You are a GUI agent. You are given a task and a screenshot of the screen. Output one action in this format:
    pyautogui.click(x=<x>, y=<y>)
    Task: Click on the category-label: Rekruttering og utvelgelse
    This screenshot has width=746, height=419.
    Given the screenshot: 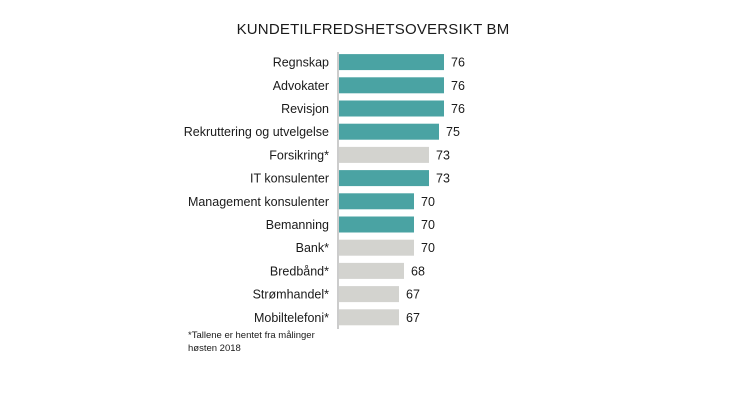 What is the action you would take?
    pyautogui.click(x=256, y=132)
    